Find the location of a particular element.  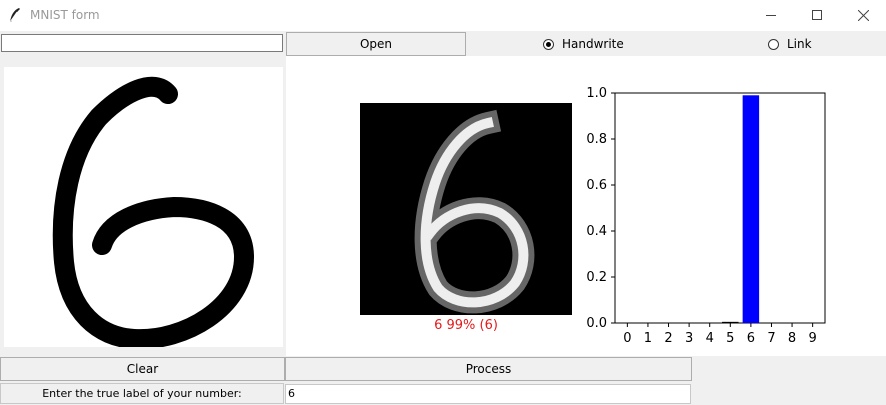

xtick-label: 8 is located at coordinates (792, 338).